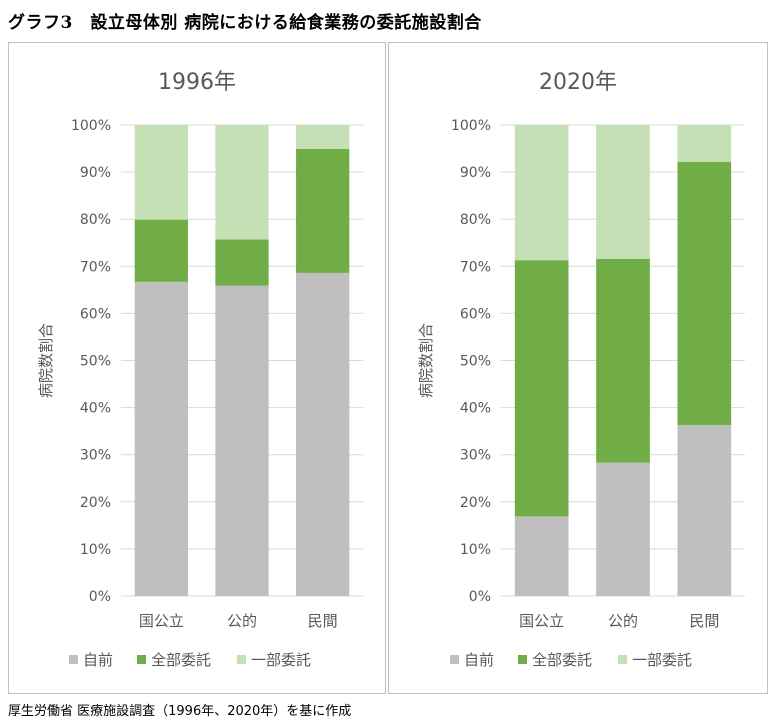  Describe the element at coordinates (197, 82) in the screenshot. I see `chart-title: 1996年` at that location.